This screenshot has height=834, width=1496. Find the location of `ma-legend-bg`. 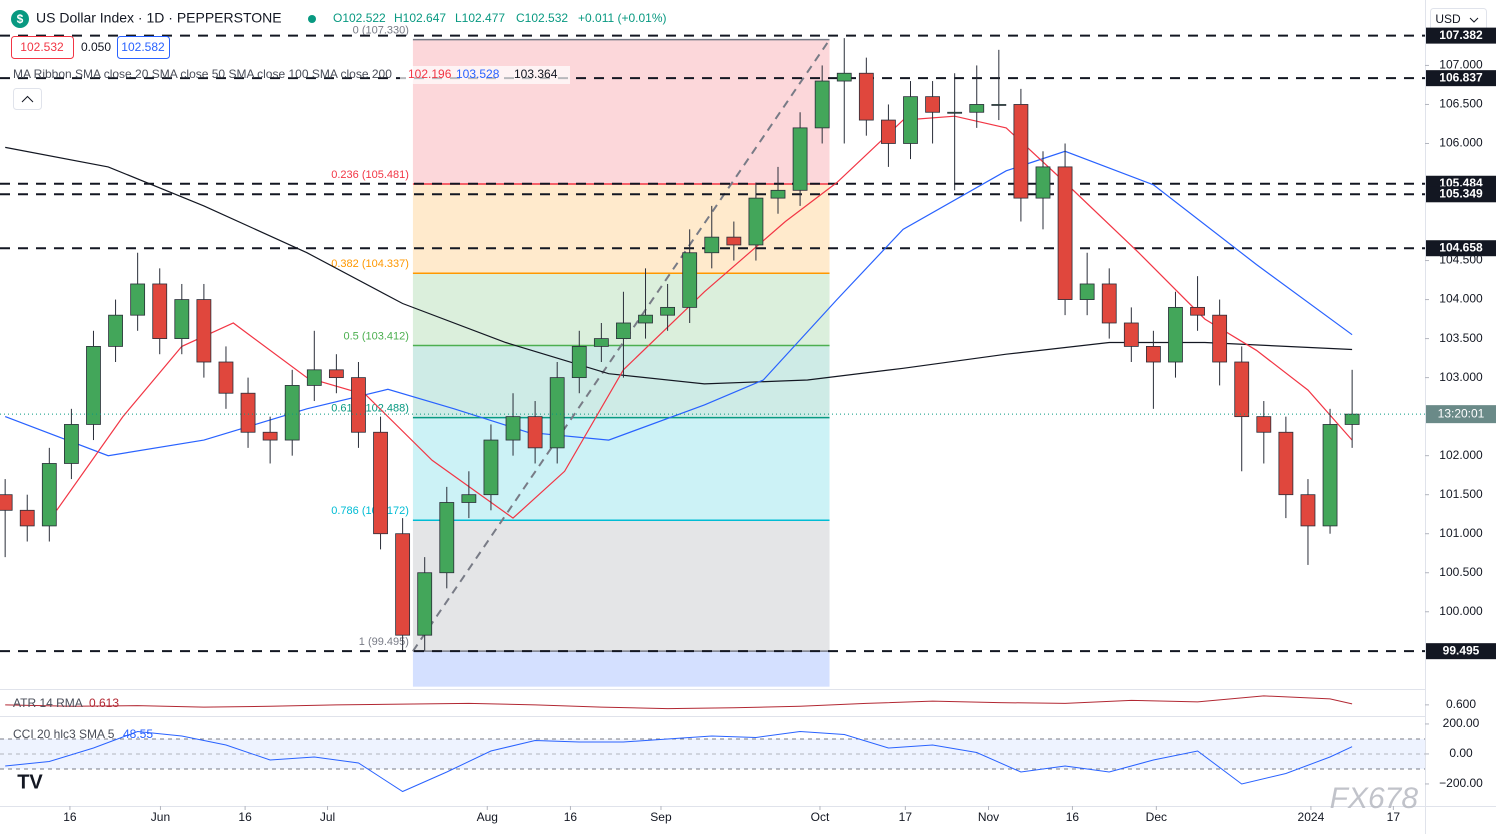

ma-legend-bg is located at coordinates (485, 75).